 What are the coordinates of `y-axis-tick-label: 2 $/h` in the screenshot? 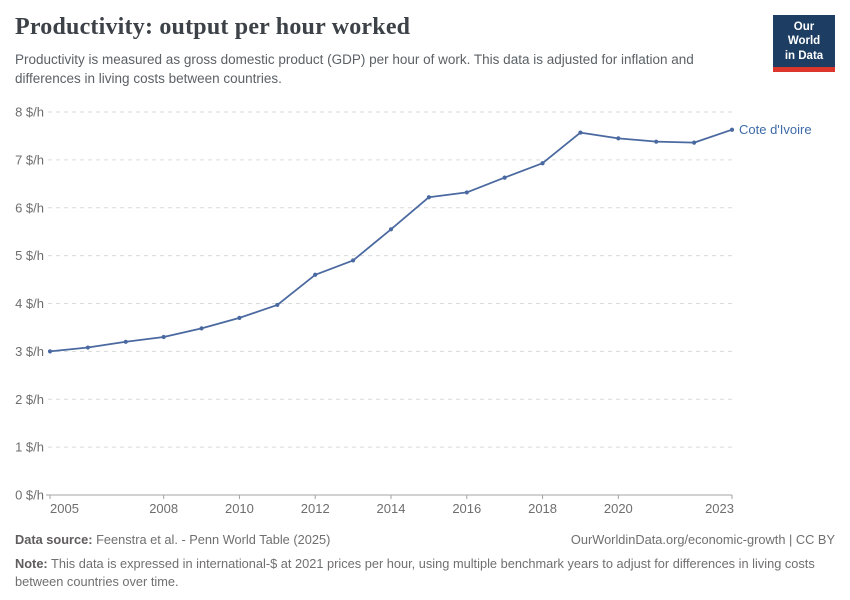 It's located at (29, 399).